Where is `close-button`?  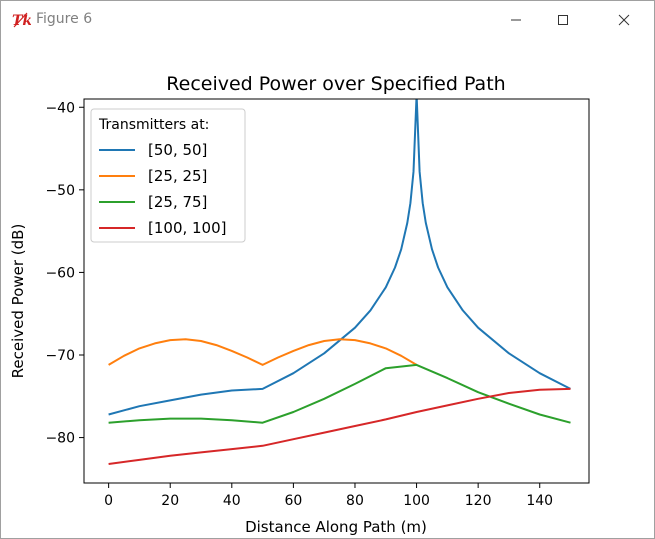
close-button is located at coordinates (624, 20).